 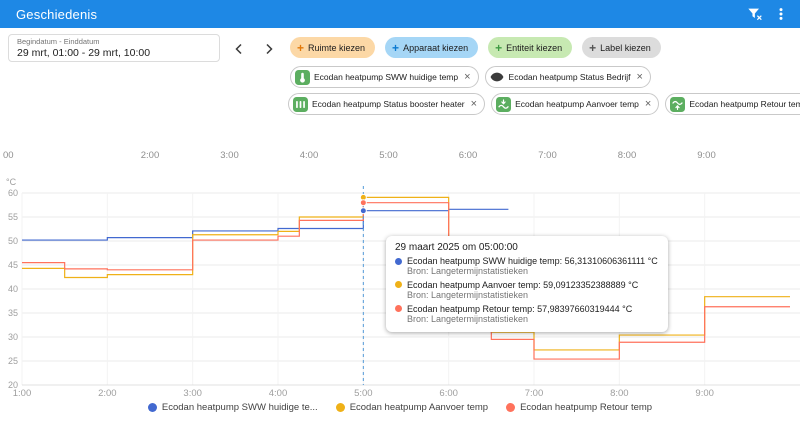 I want to click on period-navigation, so click(x=254, y=49).